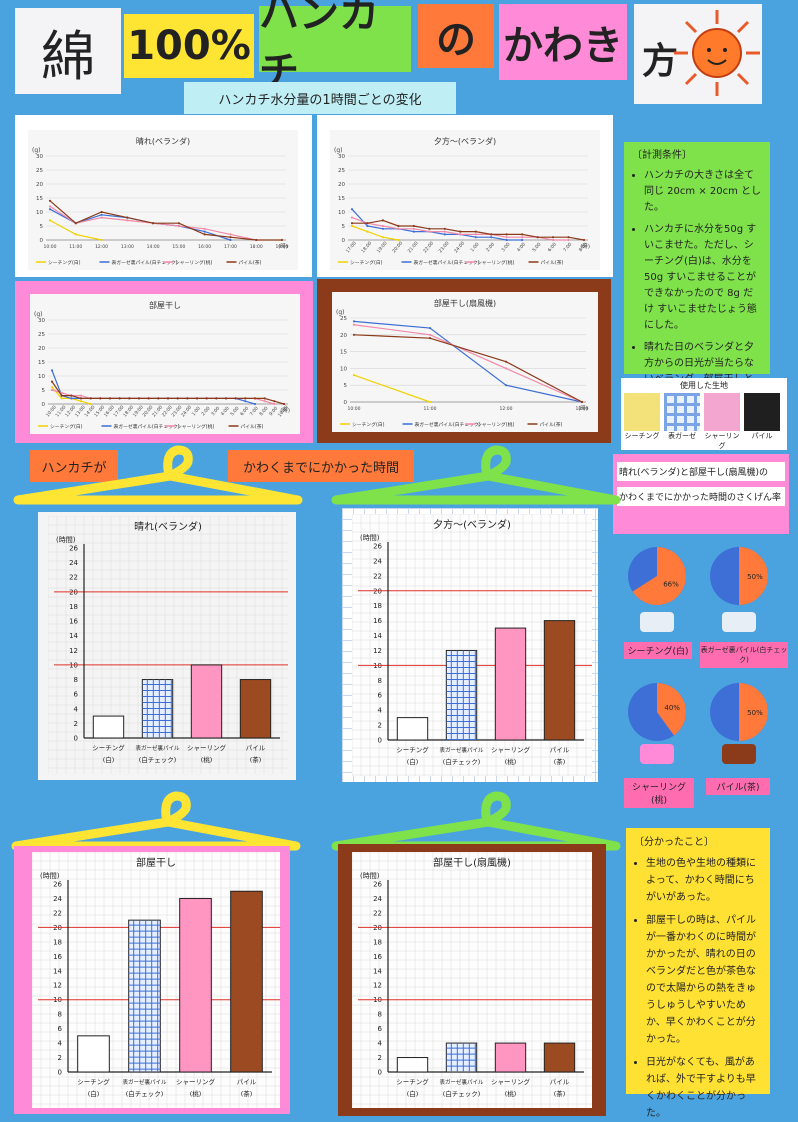 This screenshot has height=1122, width=798. What do you see at coordinates (377, 899) in the screenshot?
I see `tick-label: 24` at bounding box center [377, 899].